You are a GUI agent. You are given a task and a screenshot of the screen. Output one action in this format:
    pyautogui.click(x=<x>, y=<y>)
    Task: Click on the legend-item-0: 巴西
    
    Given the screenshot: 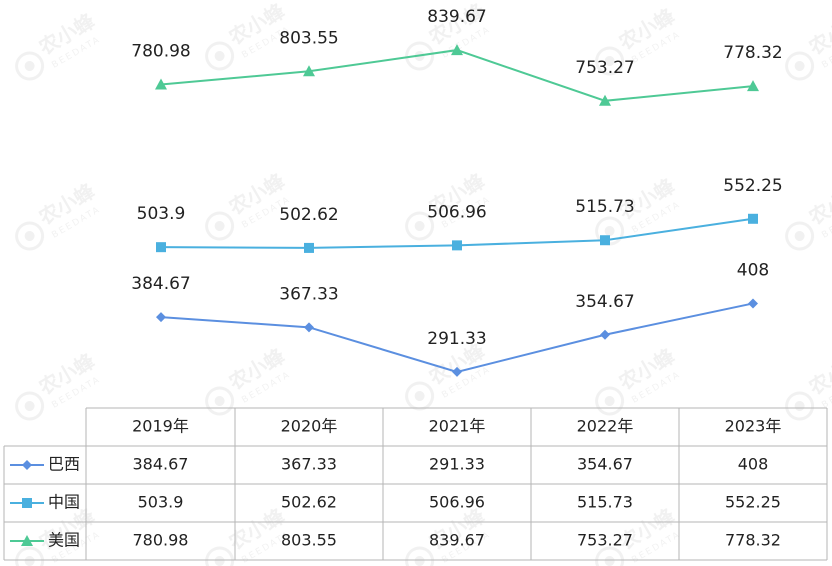 What is the action you would take?
    pyautogui.click(x=45, y=464)
    